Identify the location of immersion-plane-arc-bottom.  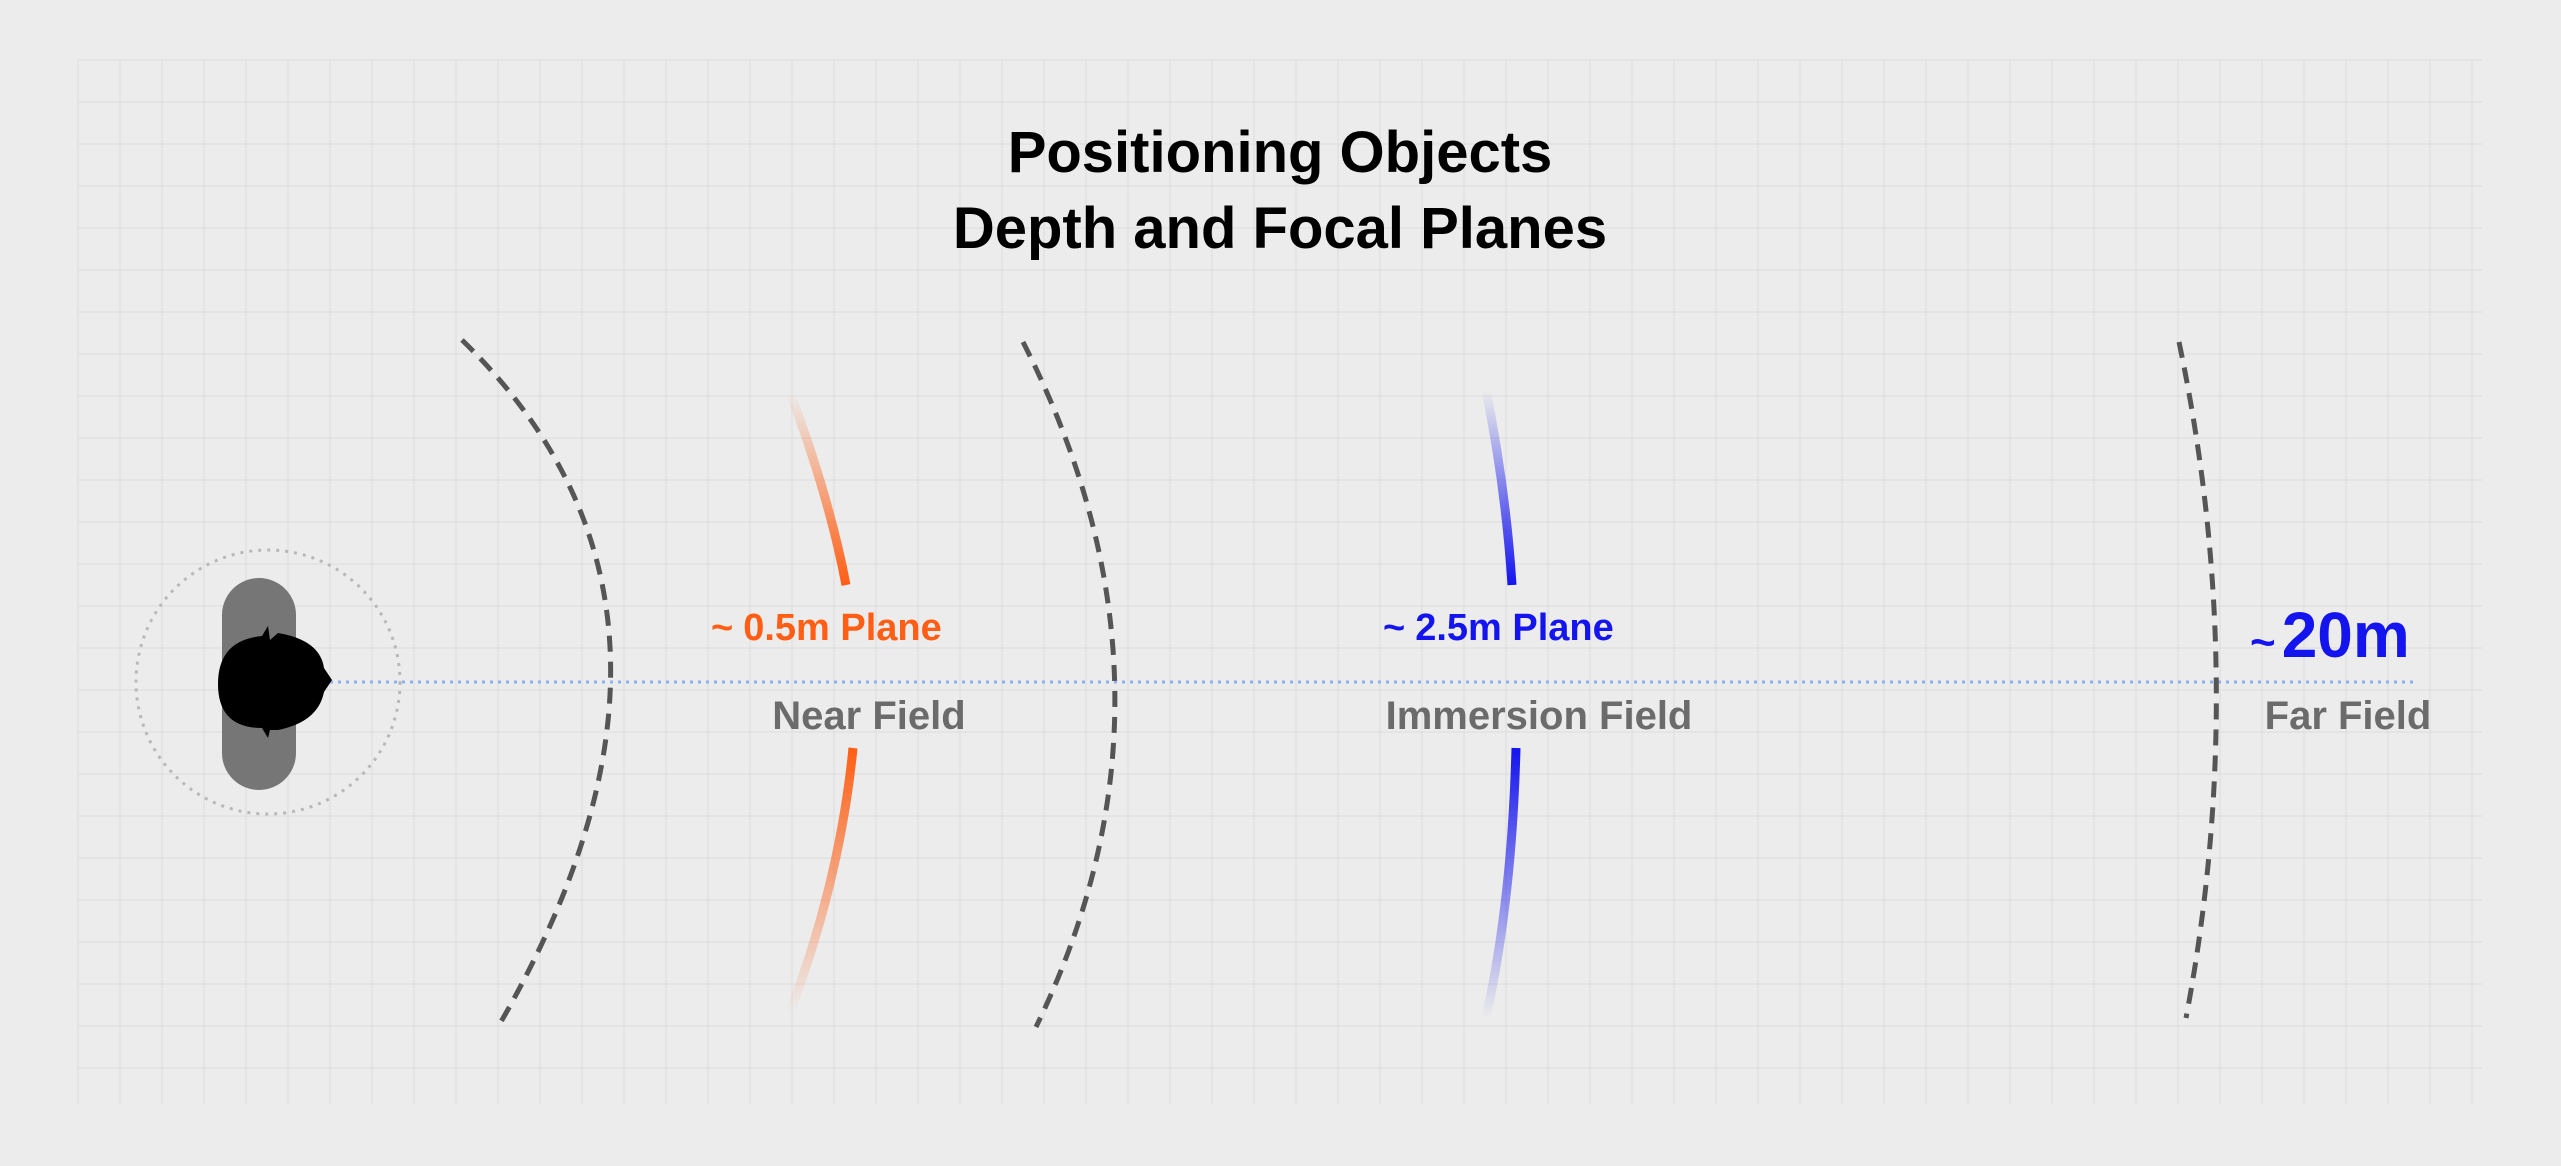
(1501, 883).